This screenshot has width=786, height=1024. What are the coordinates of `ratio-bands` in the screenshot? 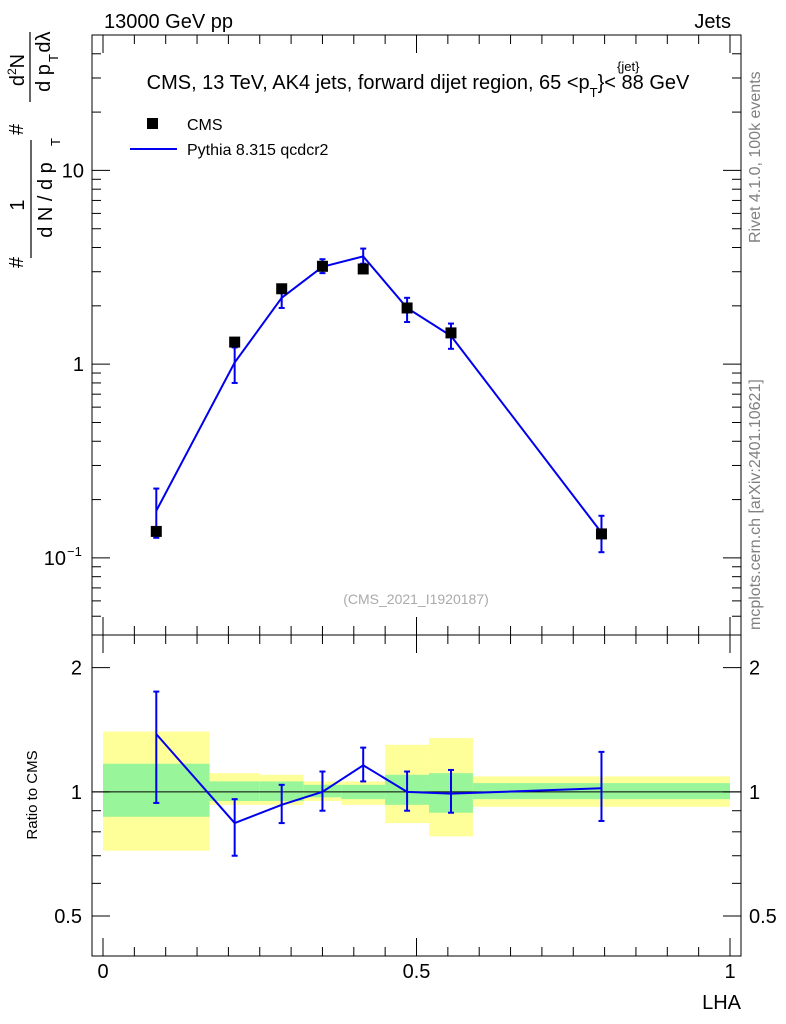 It's located at (416, 791).